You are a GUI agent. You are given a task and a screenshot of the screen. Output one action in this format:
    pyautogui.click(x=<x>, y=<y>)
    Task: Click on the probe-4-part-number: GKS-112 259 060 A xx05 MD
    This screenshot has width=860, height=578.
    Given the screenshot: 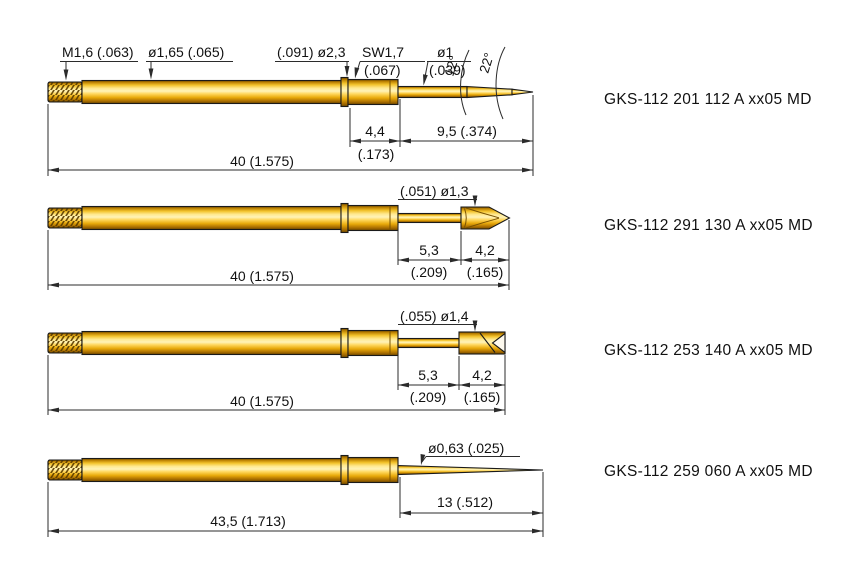 What is the action you would take?
    pyautogui.click(x=708, y=471)
    